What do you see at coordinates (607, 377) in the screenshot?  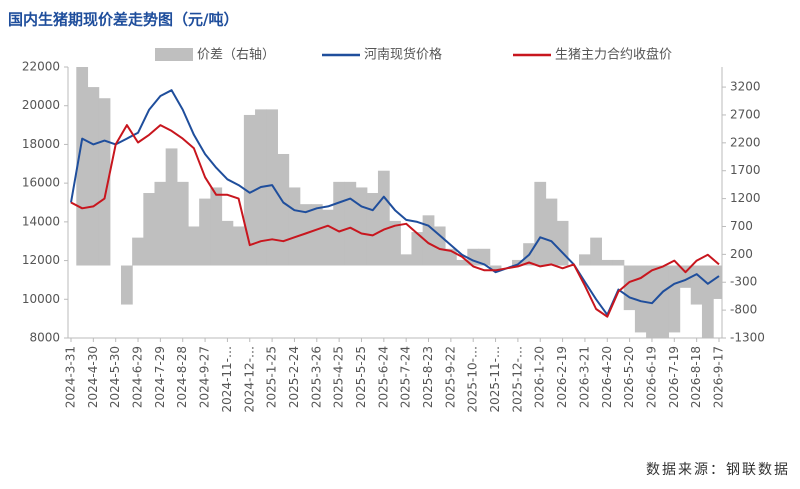 I see `x-tick-label: 2026-4-20` at bounding box center [607, 377].